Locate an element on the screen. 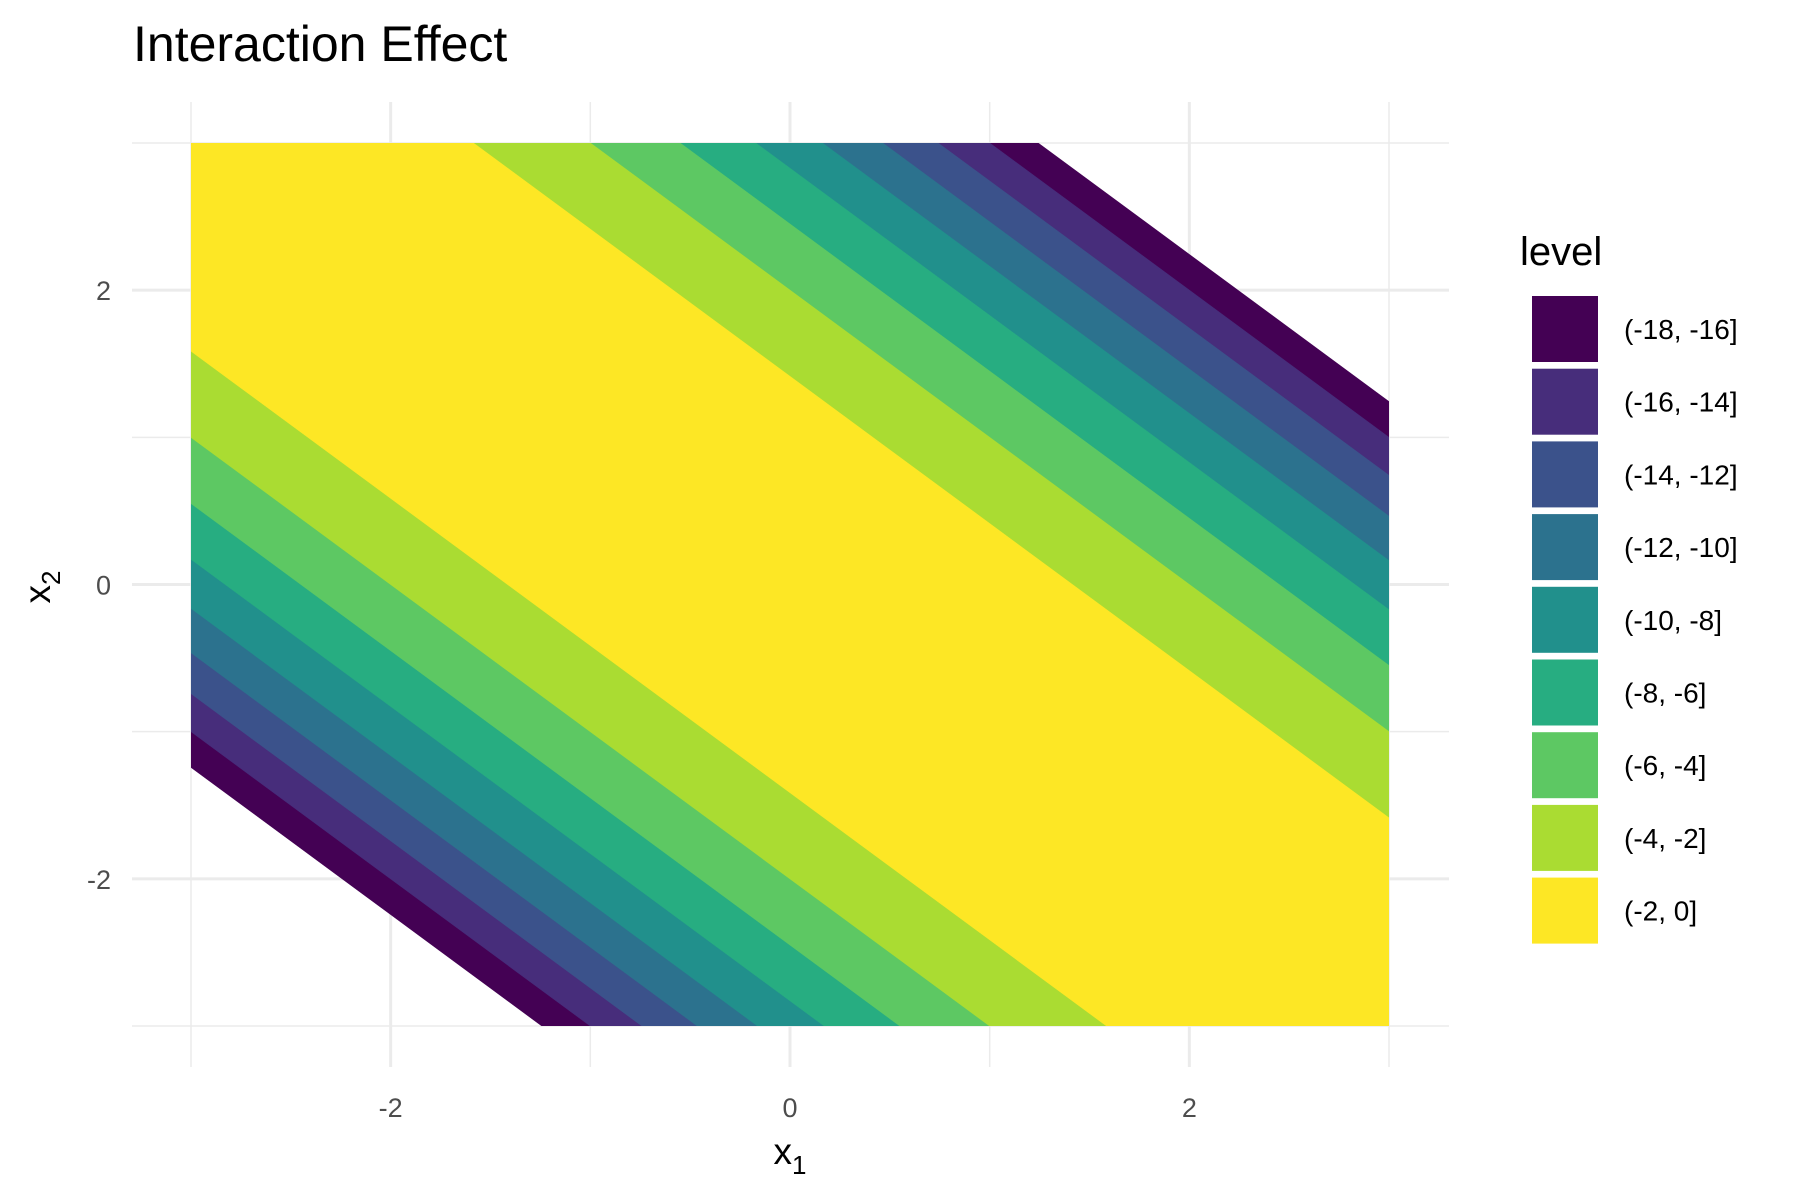 The image size is (1800, 1200). legend-label: (-8, -6] is located at coordinates (1665, 693).